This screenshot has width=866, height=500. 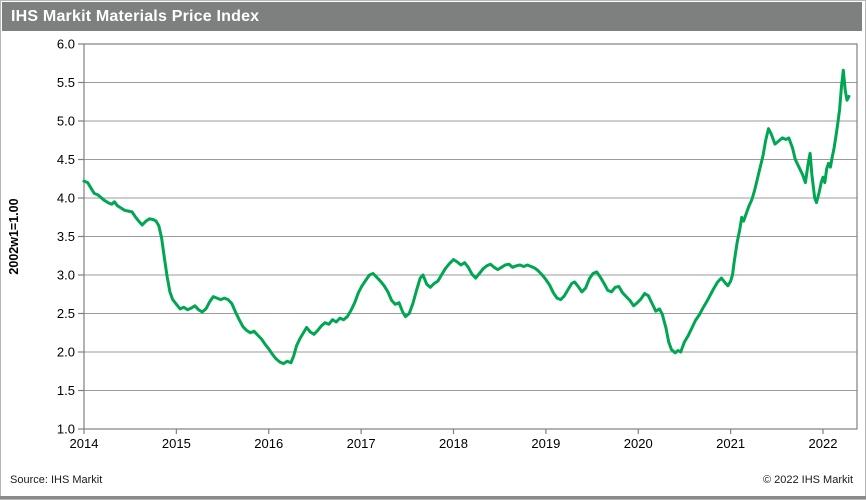 I want to click on svg-text: 2019, so click(x=545, y=443).